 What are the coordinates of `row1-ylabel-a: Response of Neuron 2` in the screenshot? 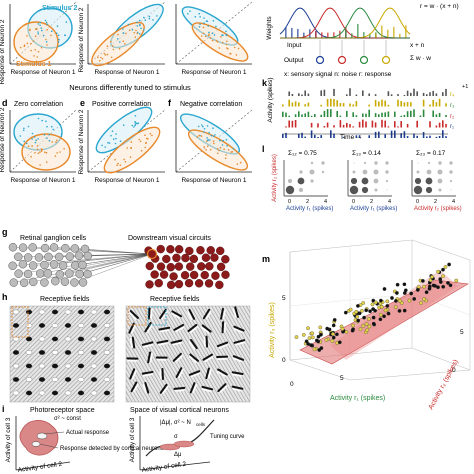 It's located at (3, 51).